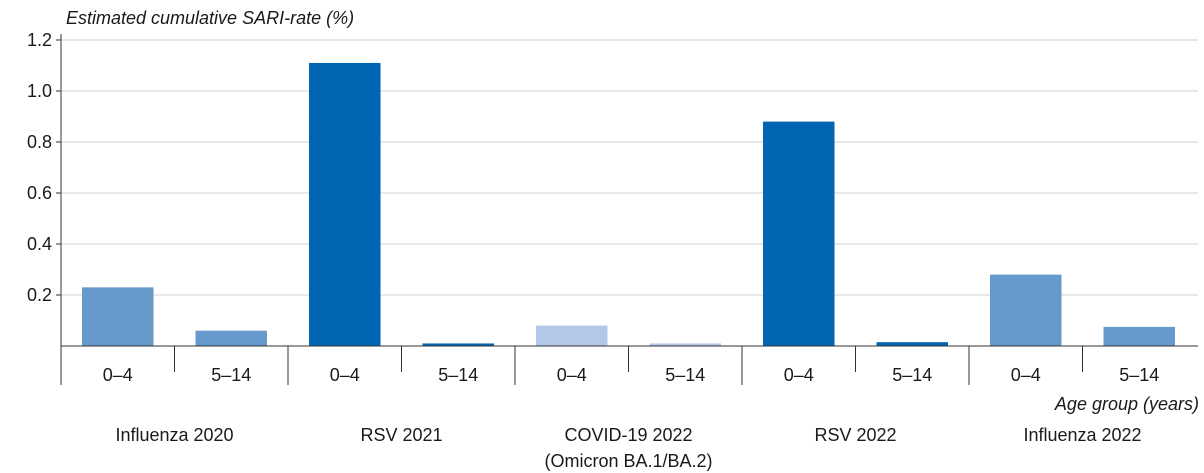  Describe the element at coordinates (39, 295) in the screenshot. I see `y-tick-label: 0.2` at that location.